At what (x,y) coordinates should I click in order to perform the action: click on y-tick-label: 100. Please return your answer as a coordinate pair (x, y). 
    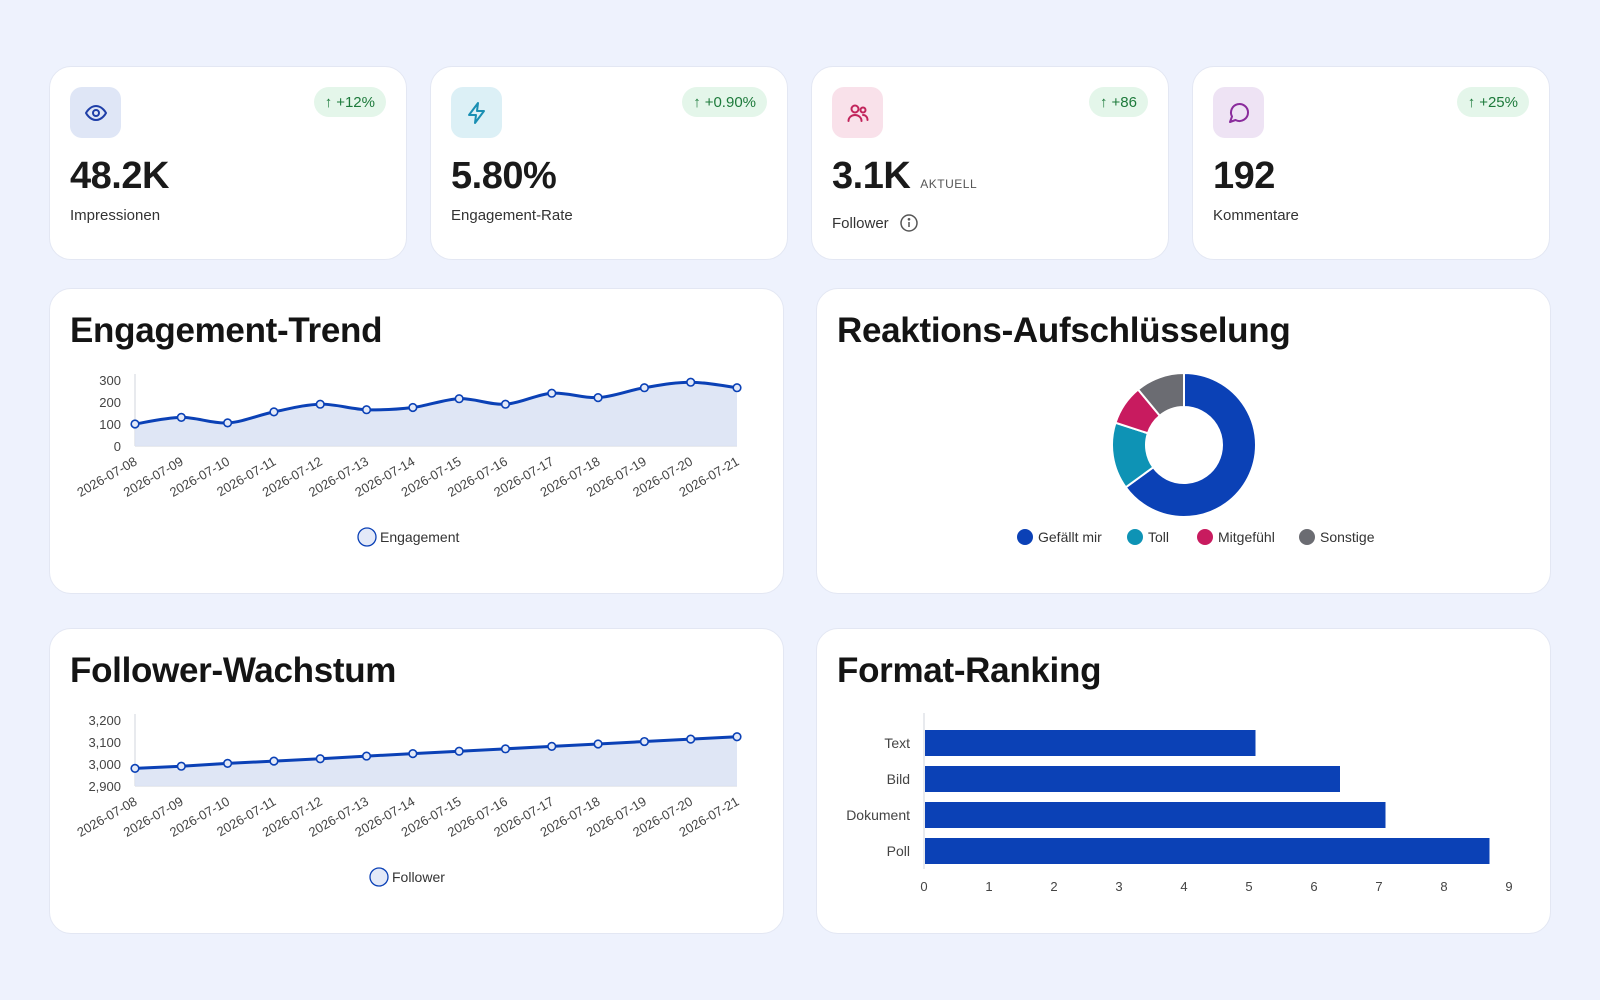
    Looking at the image, I should click on (110, 424).